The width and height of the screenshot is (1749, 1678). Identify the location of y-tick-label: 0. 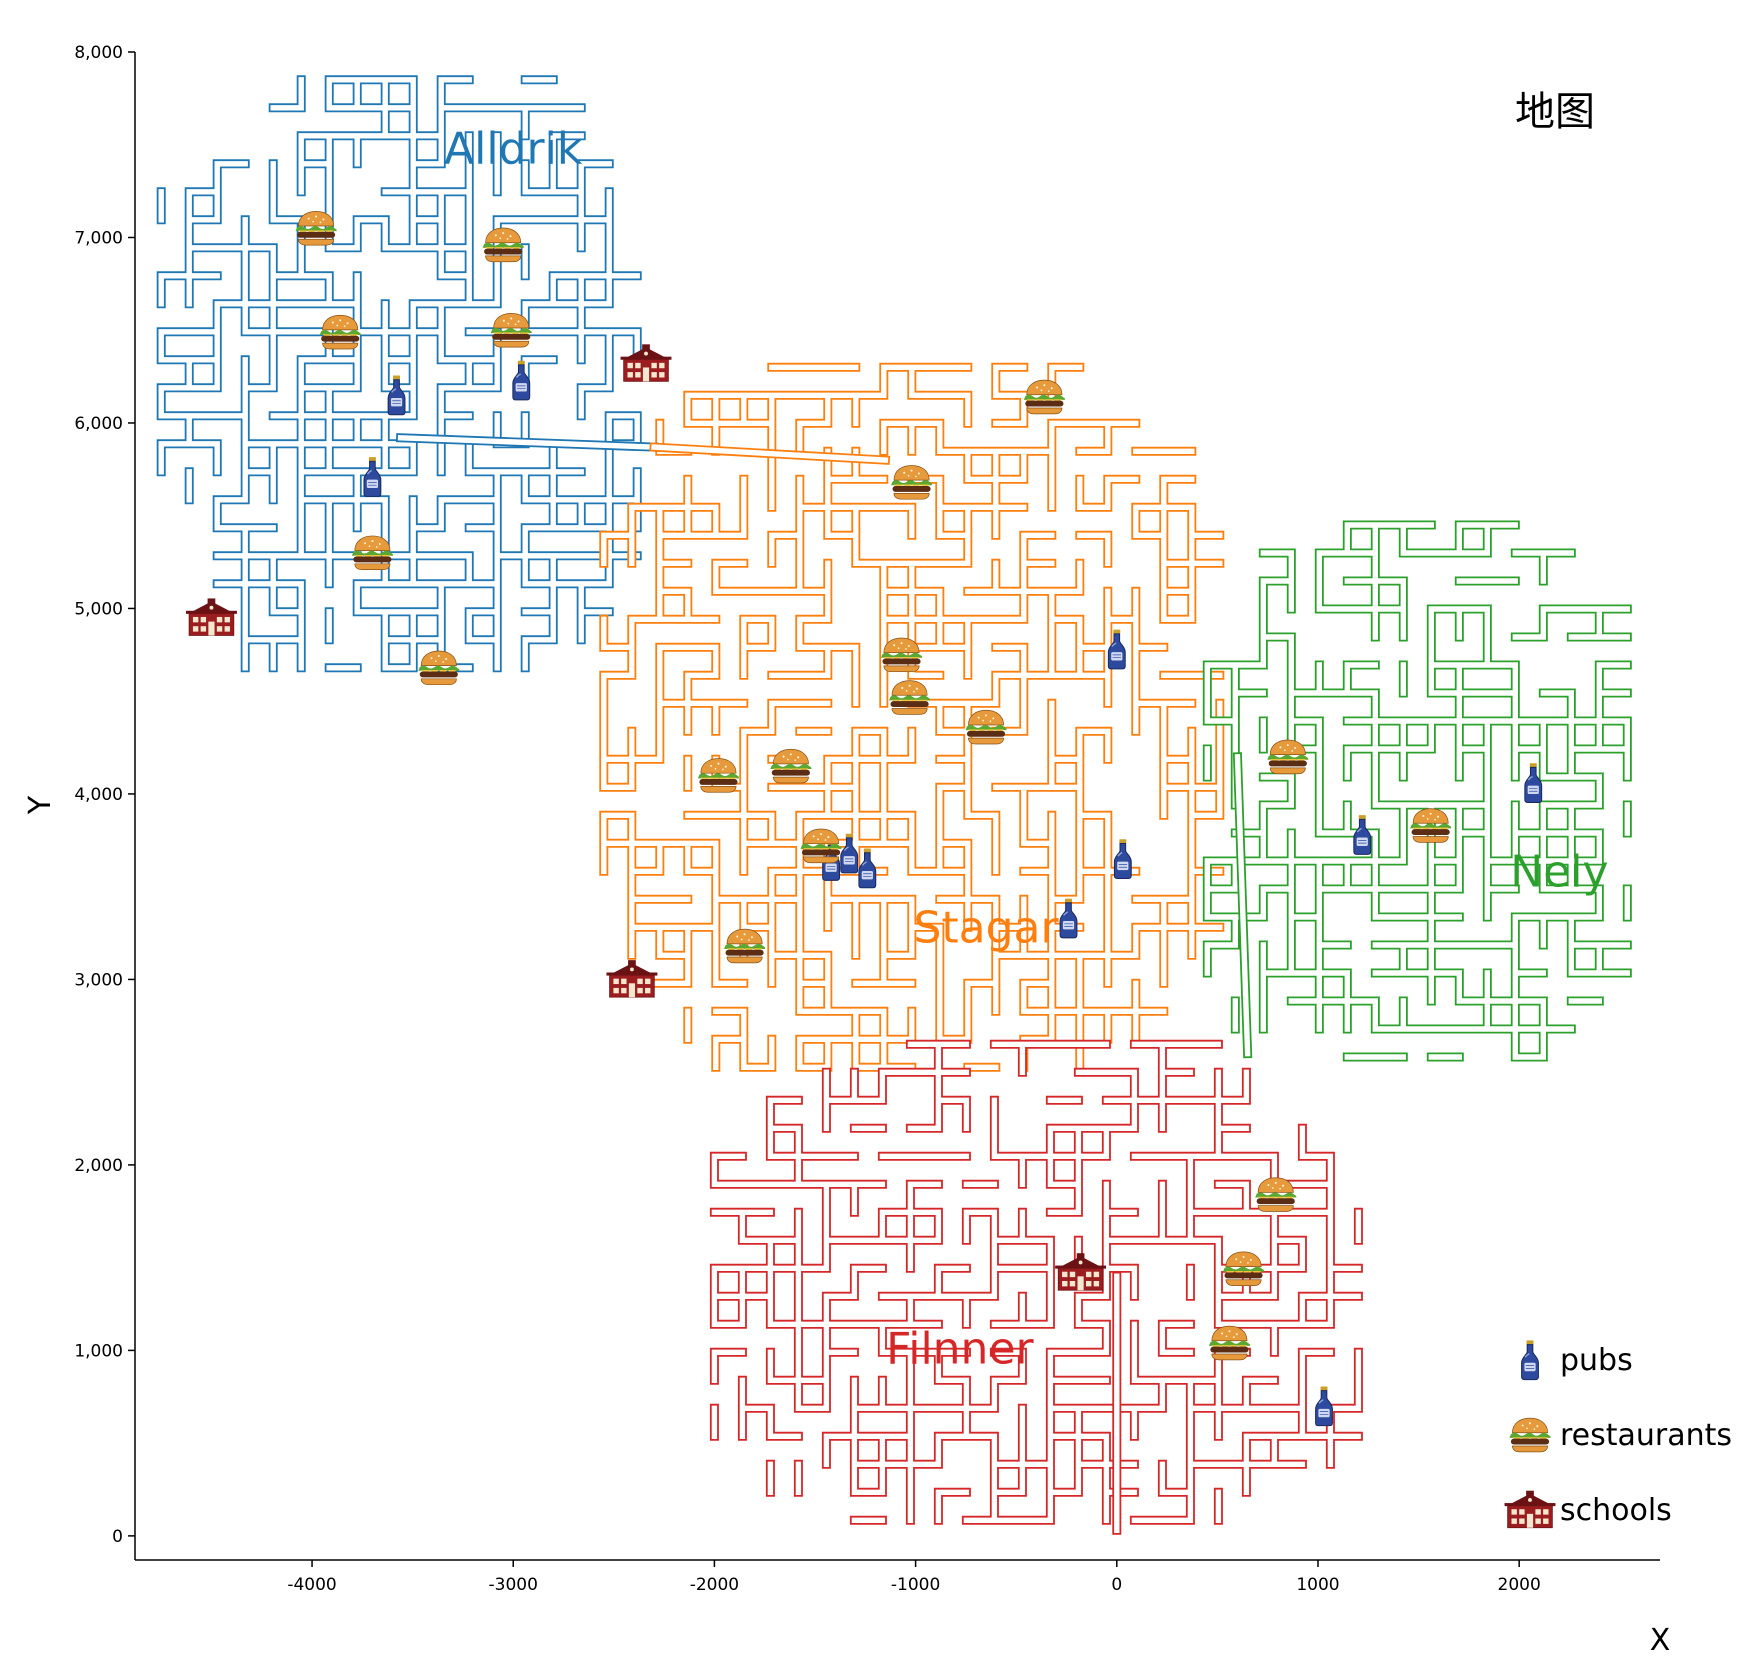
(117, 1537).